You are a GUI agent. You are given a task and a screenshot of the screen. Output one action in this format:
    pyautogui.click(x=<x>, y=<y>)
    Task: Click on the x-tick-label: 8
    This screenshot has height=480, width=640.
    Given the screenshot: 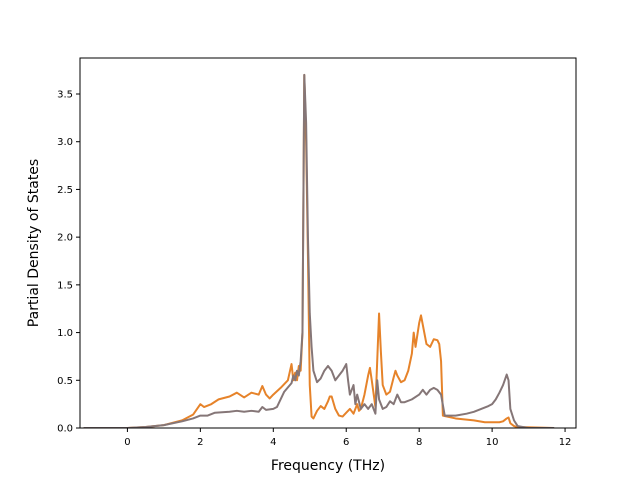 What is the action you would take?
    pyautogui.click(x=419, y=442)
    